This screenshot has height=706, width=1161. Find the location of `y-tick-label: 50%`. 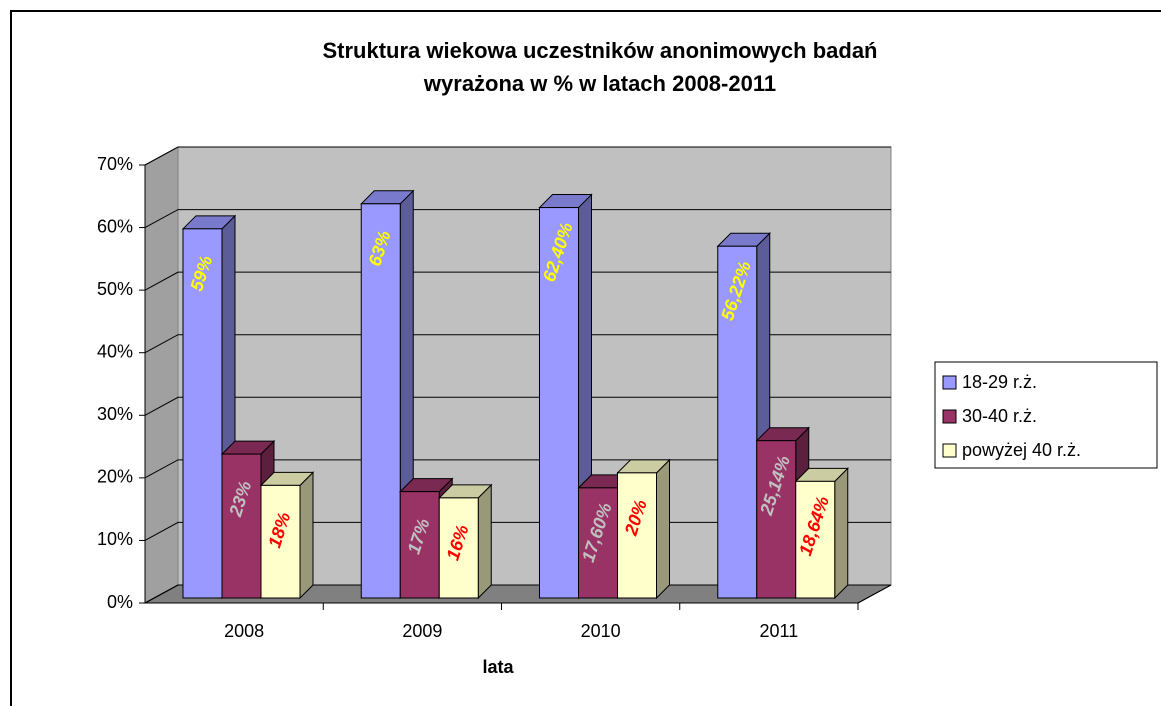

y-tick-label: 50% is located at coordinates (115, 289).